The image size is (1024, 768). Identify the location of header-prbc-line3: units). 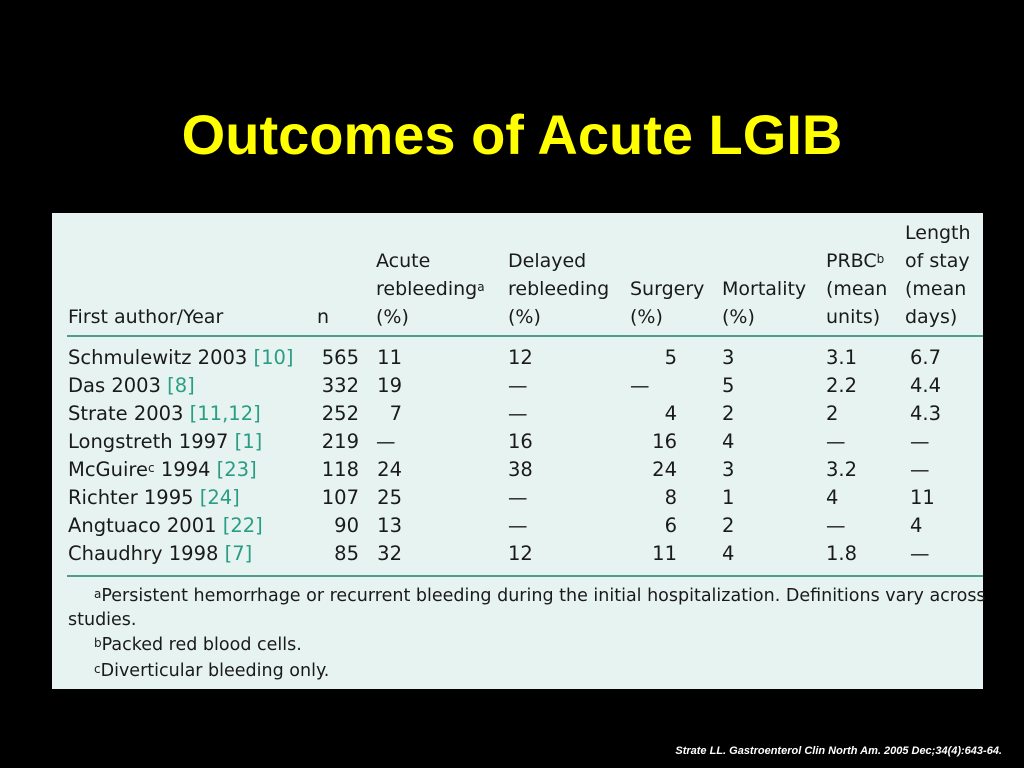
(853, 317).